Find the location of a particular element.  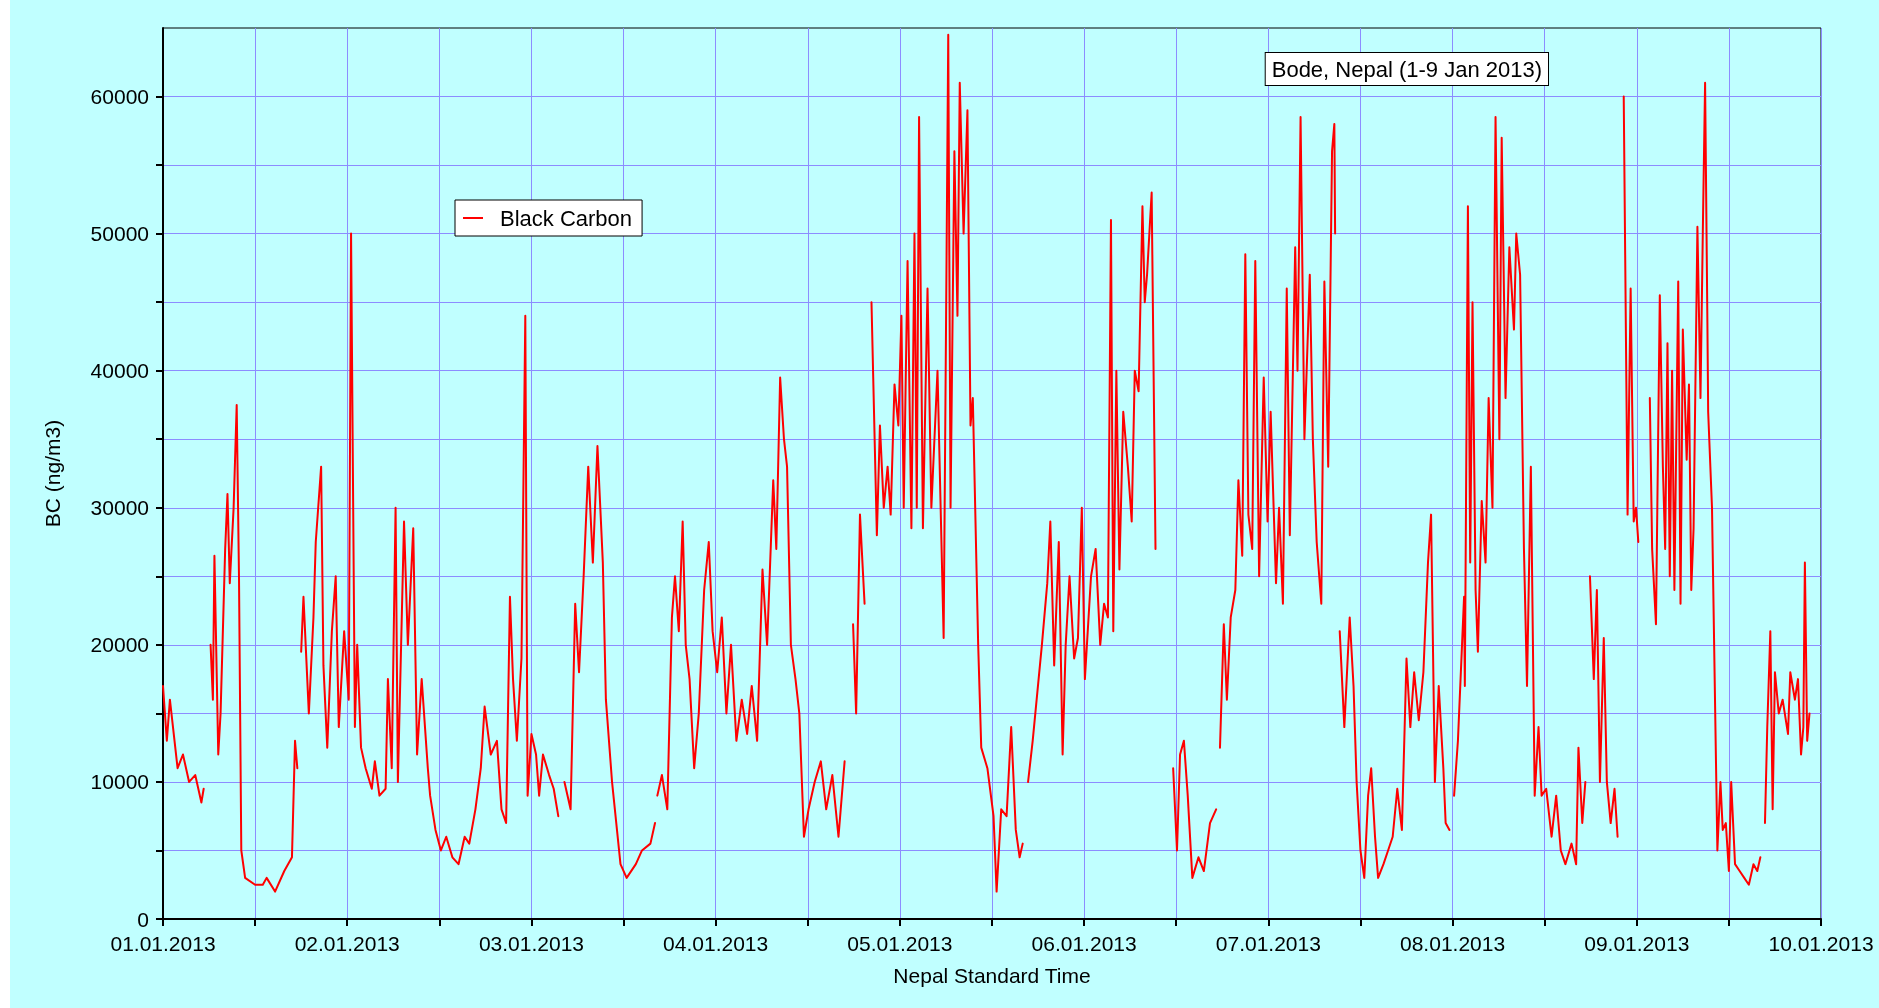

y-tick-label: 60000 is located at coordinates (119, 97).